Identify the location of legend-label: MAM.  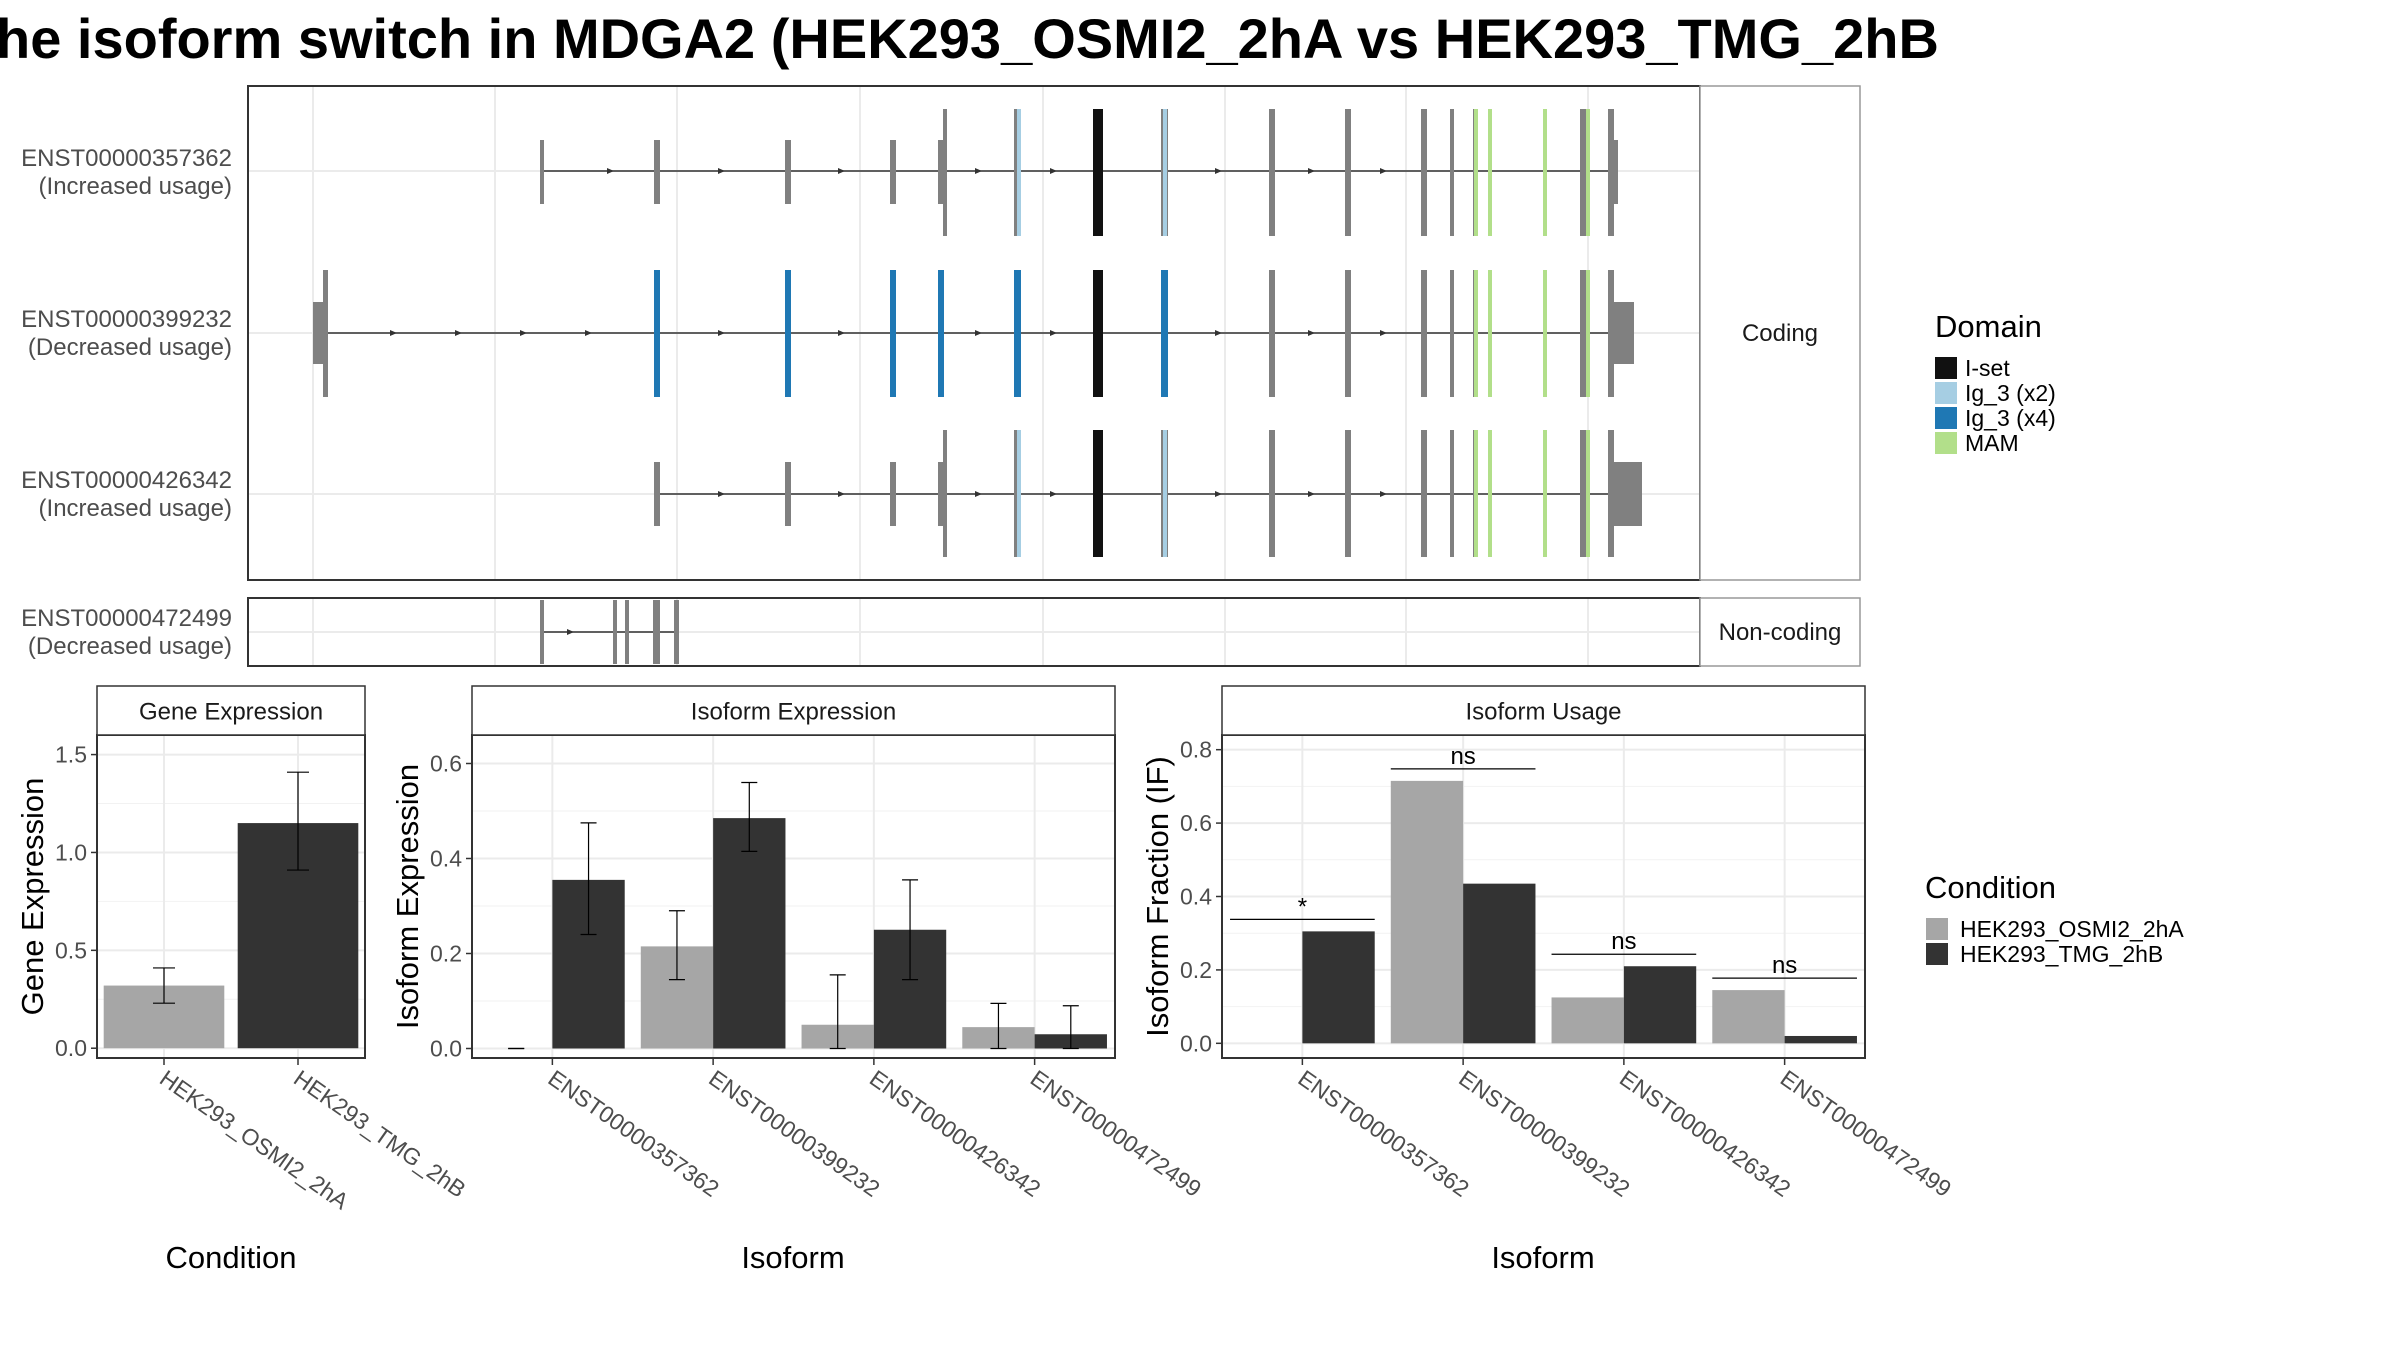
(1992, 443).